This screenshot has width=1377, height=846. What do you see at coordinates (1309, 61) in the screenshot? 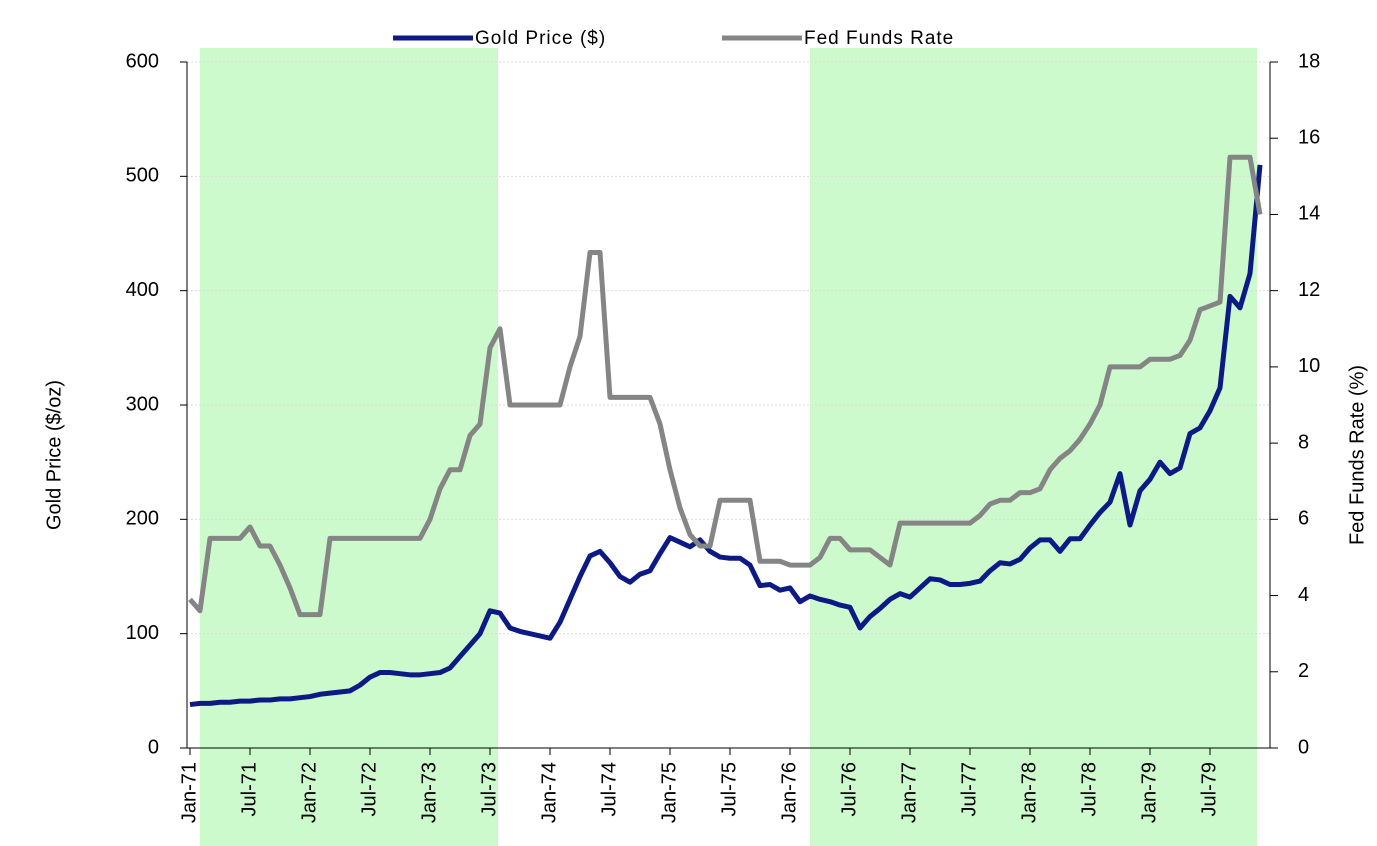
I see `y2-tick-label: 18` at bounding box center [1309, 61].